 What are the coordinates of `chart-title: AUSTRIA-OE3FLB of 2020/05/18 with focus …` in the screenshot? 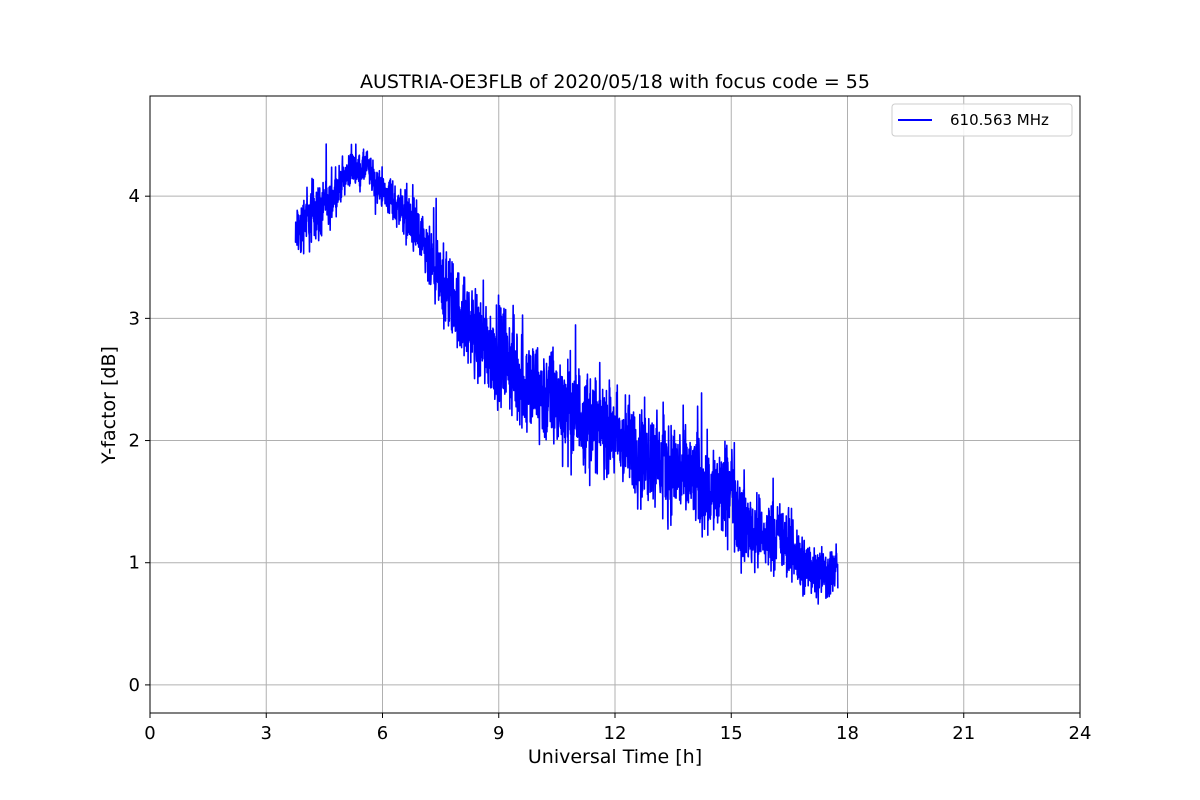 It's located at (615, 82).